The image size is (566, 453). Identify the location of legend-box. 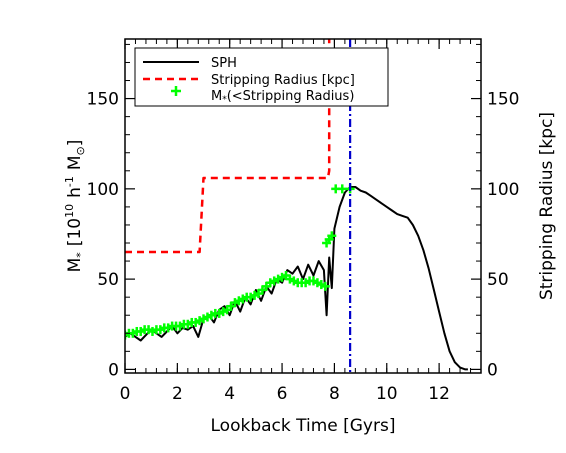
(261, 77).